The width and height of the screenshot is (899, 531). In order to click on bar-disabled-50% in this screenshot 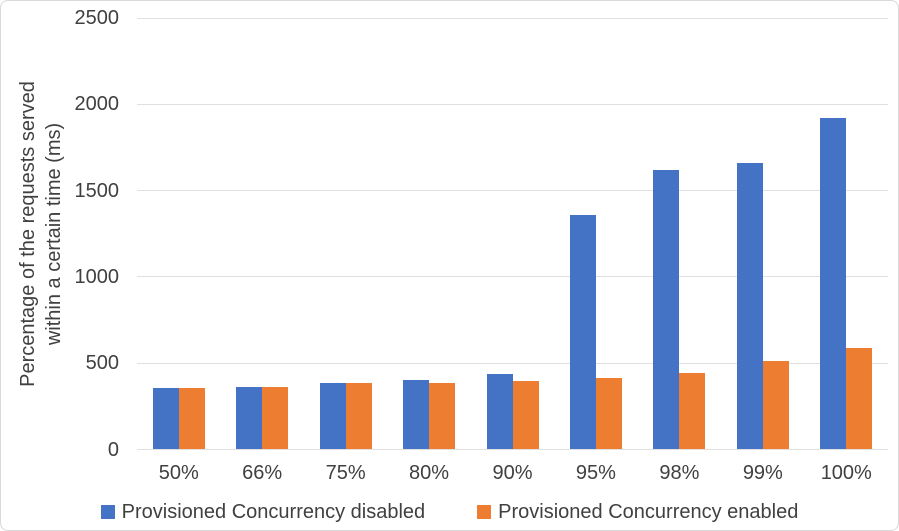, I will do `click(165, 419)`.